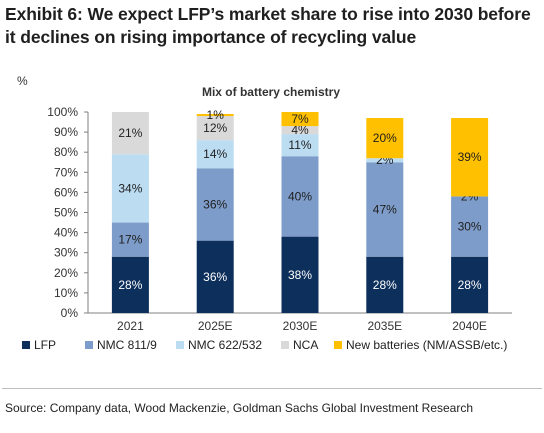 This screenshot has height=433, width=544. I want to click on y-tick-label: 80%, so click(66, 152).